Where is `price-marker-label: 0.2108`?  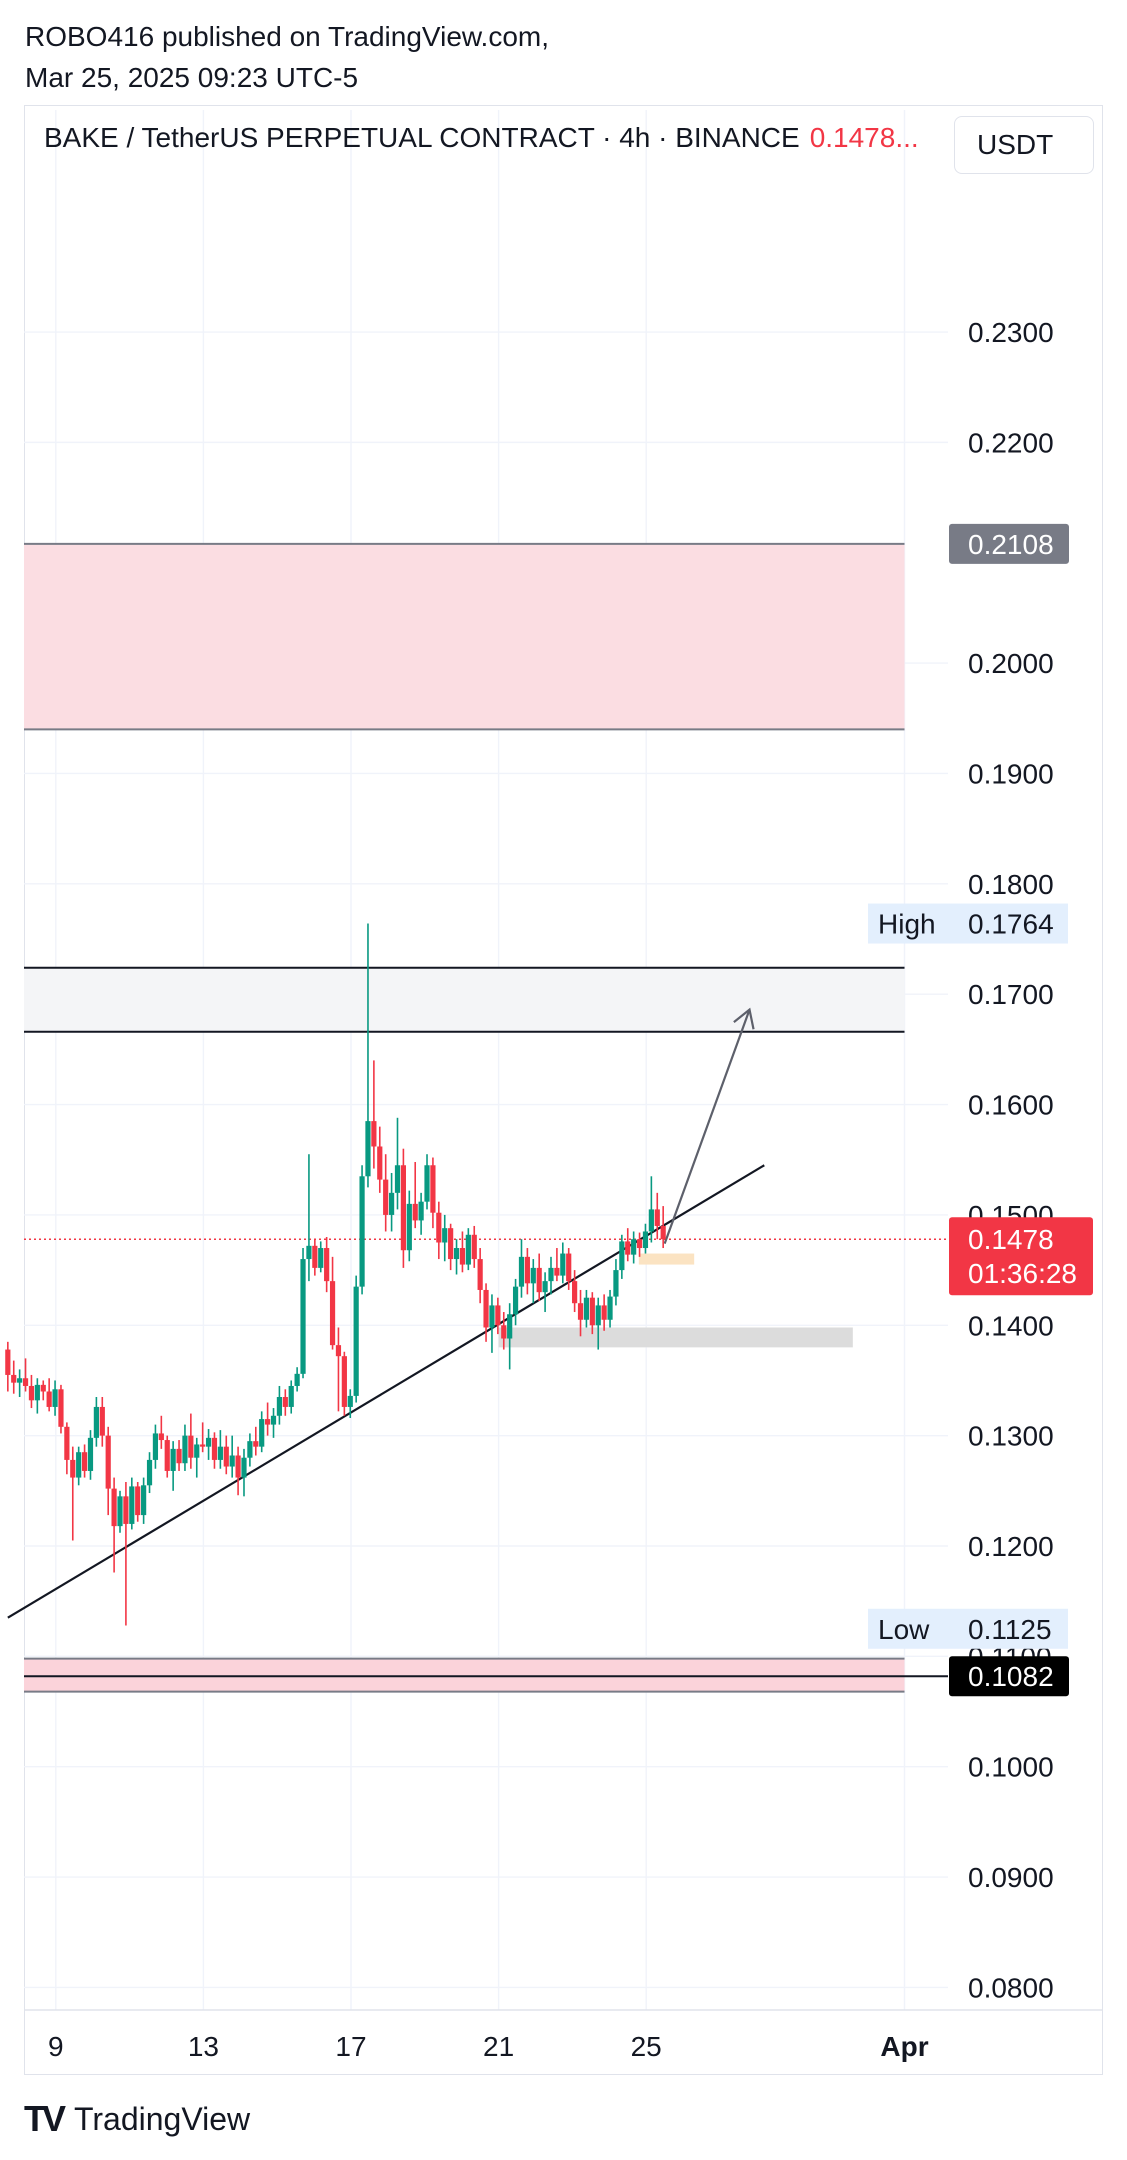
price-marker-label: 0.2108 is located at coordinates (1011, 544).